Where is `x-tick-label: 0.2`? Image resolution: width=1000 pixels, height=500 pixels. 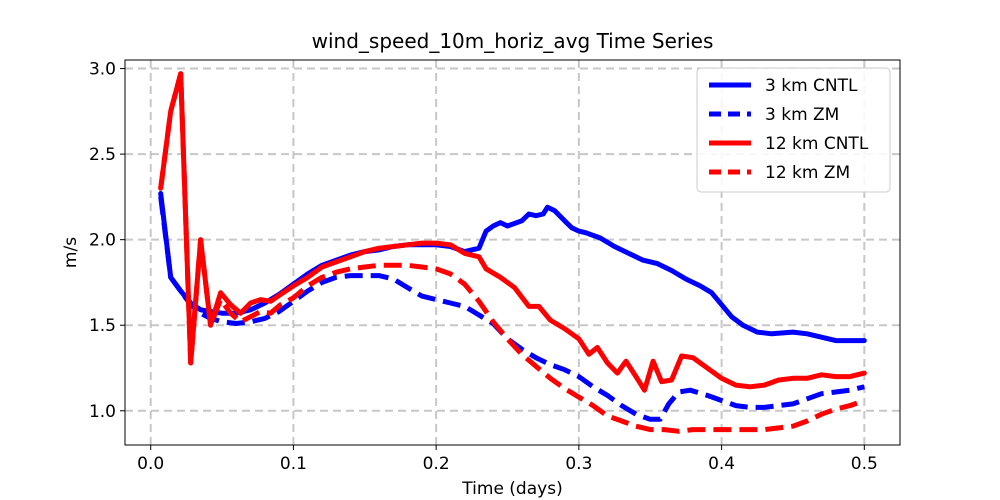 x-tick-label: 0.2 is located at coordinates (436, 464).